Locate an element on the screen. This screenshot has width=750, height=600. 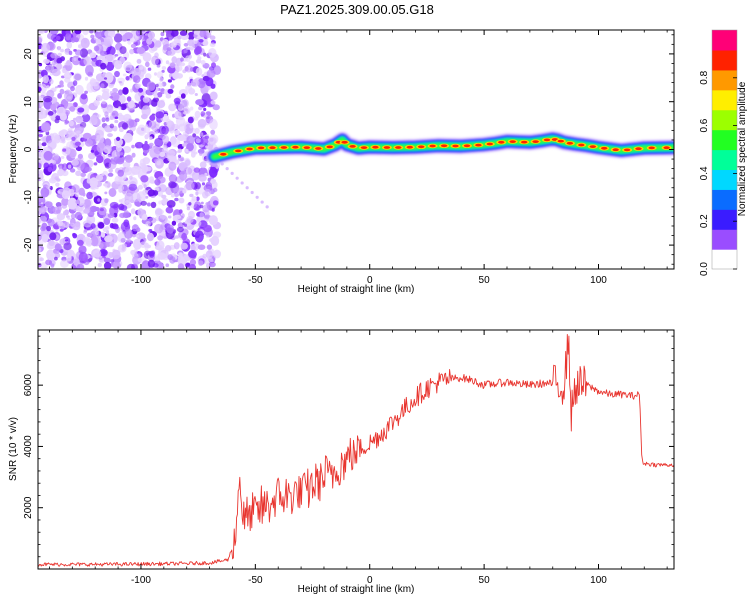
colorbar-frame is located at coordinates (724, 149).